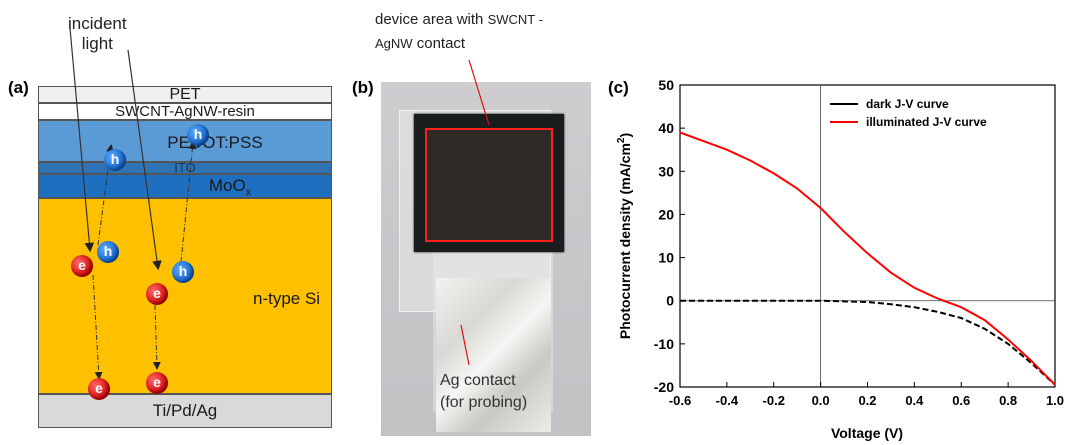 The width and height of the screenshot is (1069, 445). I want to click on electron-4: e, so click(157, 383).